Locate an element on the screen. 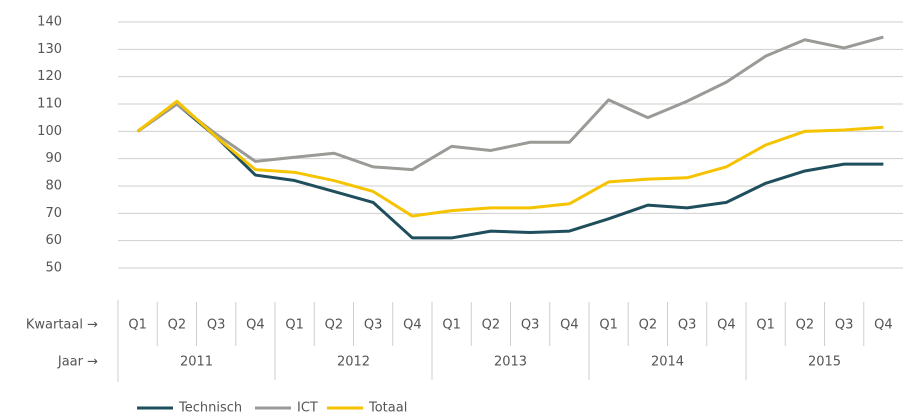  legend-label: ICT is located at coordinates (307, 408).